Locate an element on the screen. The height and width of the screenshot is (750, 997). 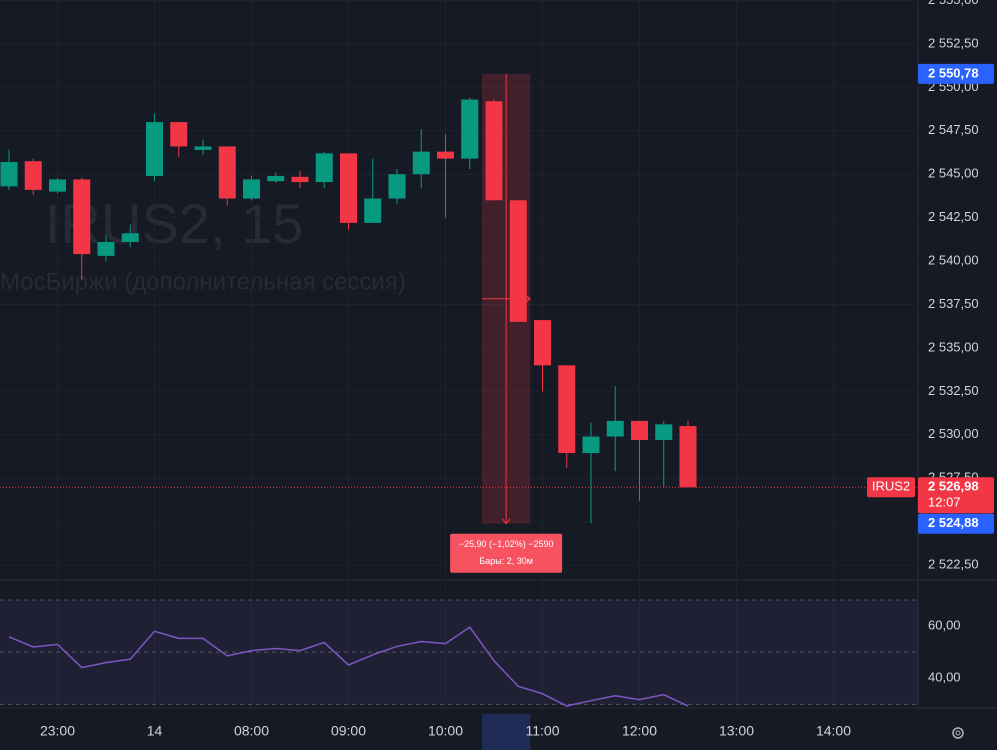
y-tick-label: 2 537,50 is located at coordinates (953, 303).